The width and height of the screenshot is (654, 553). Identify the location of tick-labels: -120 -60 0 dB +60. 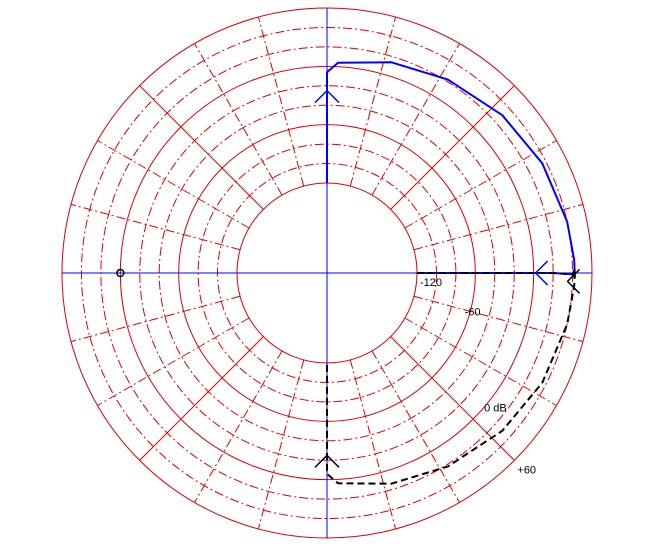
(478, 376).